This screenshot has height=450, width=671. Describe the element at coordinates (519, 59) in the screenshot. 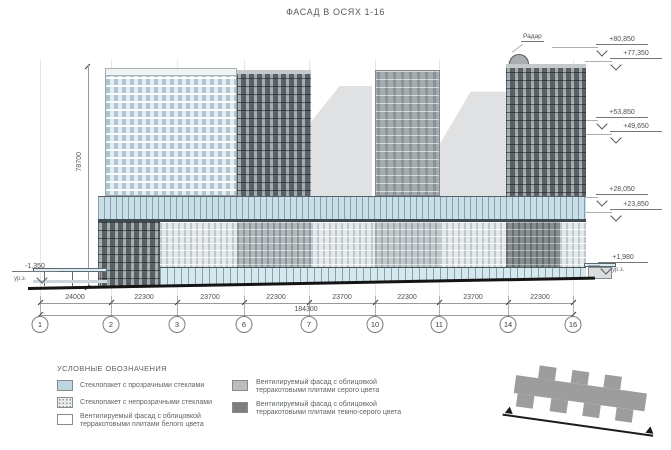

I see `radar-dome` at that location.